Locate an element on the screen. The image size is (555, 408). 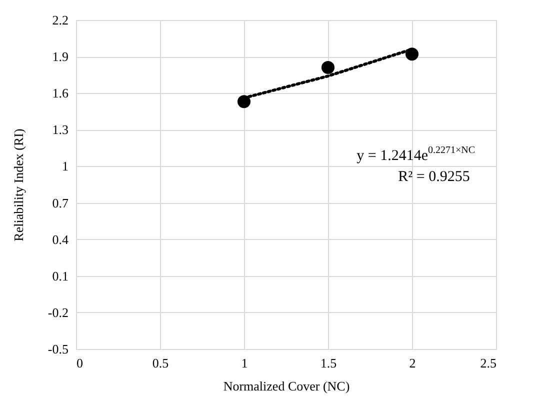
y-tick-label: 1.9 is located at coordinates (60, 56).